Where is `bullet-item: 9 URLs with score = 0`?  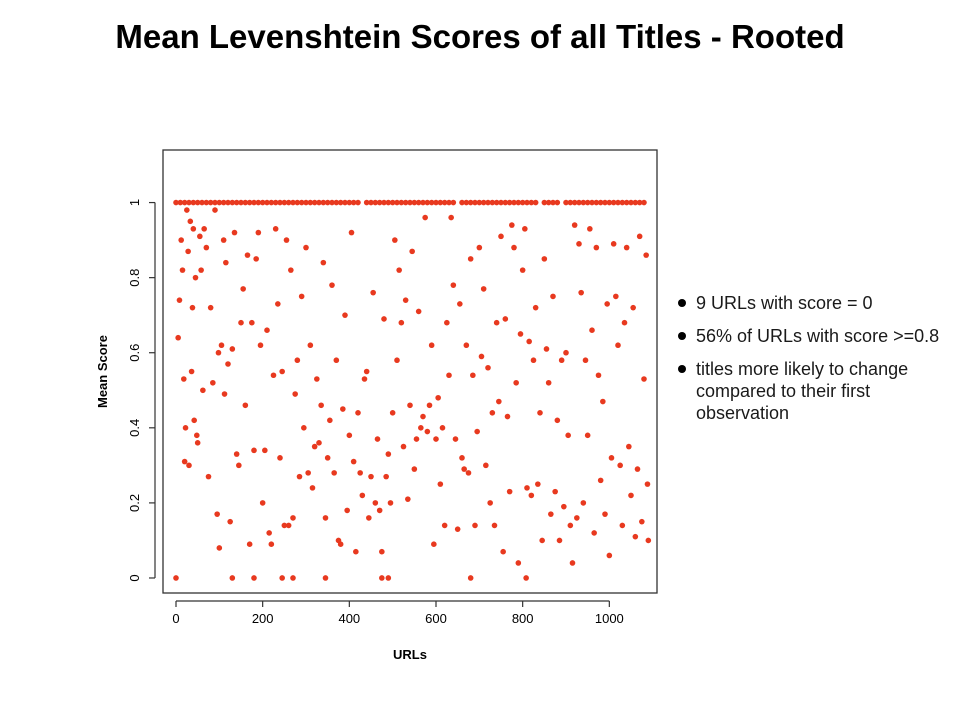 bullet-item: 9 URLs with score = 0 is located at coordinates (816, 303).